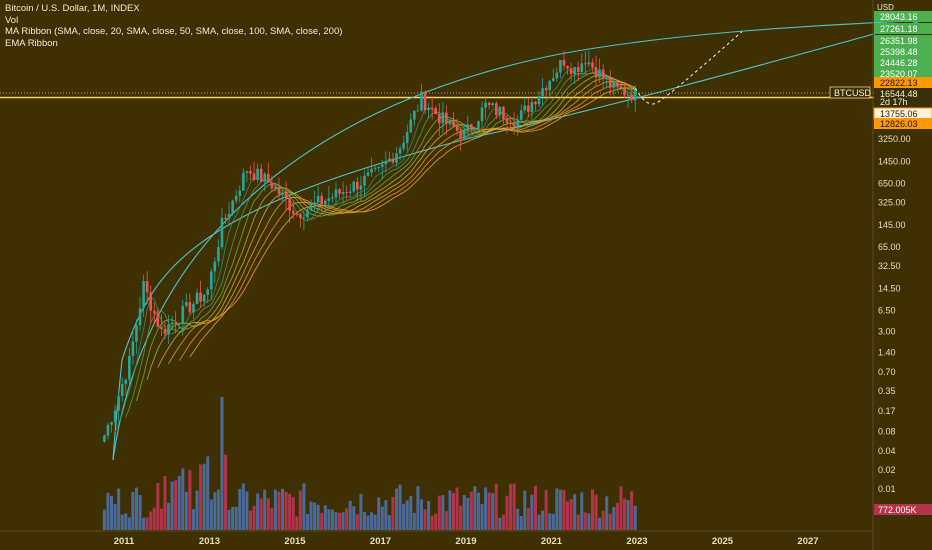 This screenshot has height=550, width=932. Describe the element at coordinates (295, 541) in the screenshot. I see `x-tick-label: 2015` at that location.